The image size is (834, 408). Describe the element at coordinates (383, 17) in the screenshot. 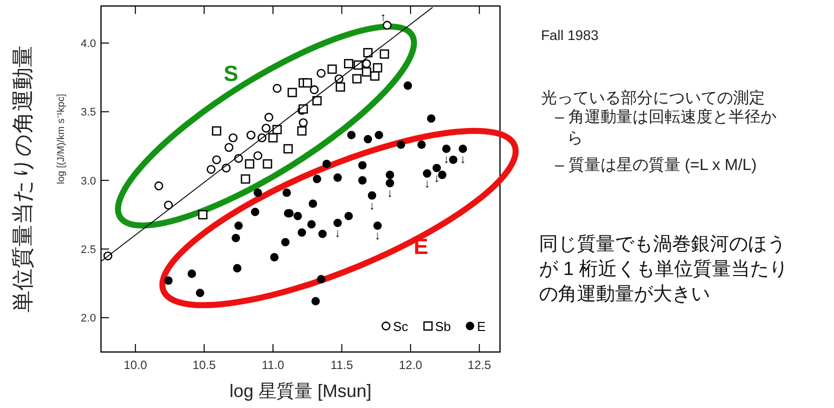

I see `annotation: ↑` at that location.